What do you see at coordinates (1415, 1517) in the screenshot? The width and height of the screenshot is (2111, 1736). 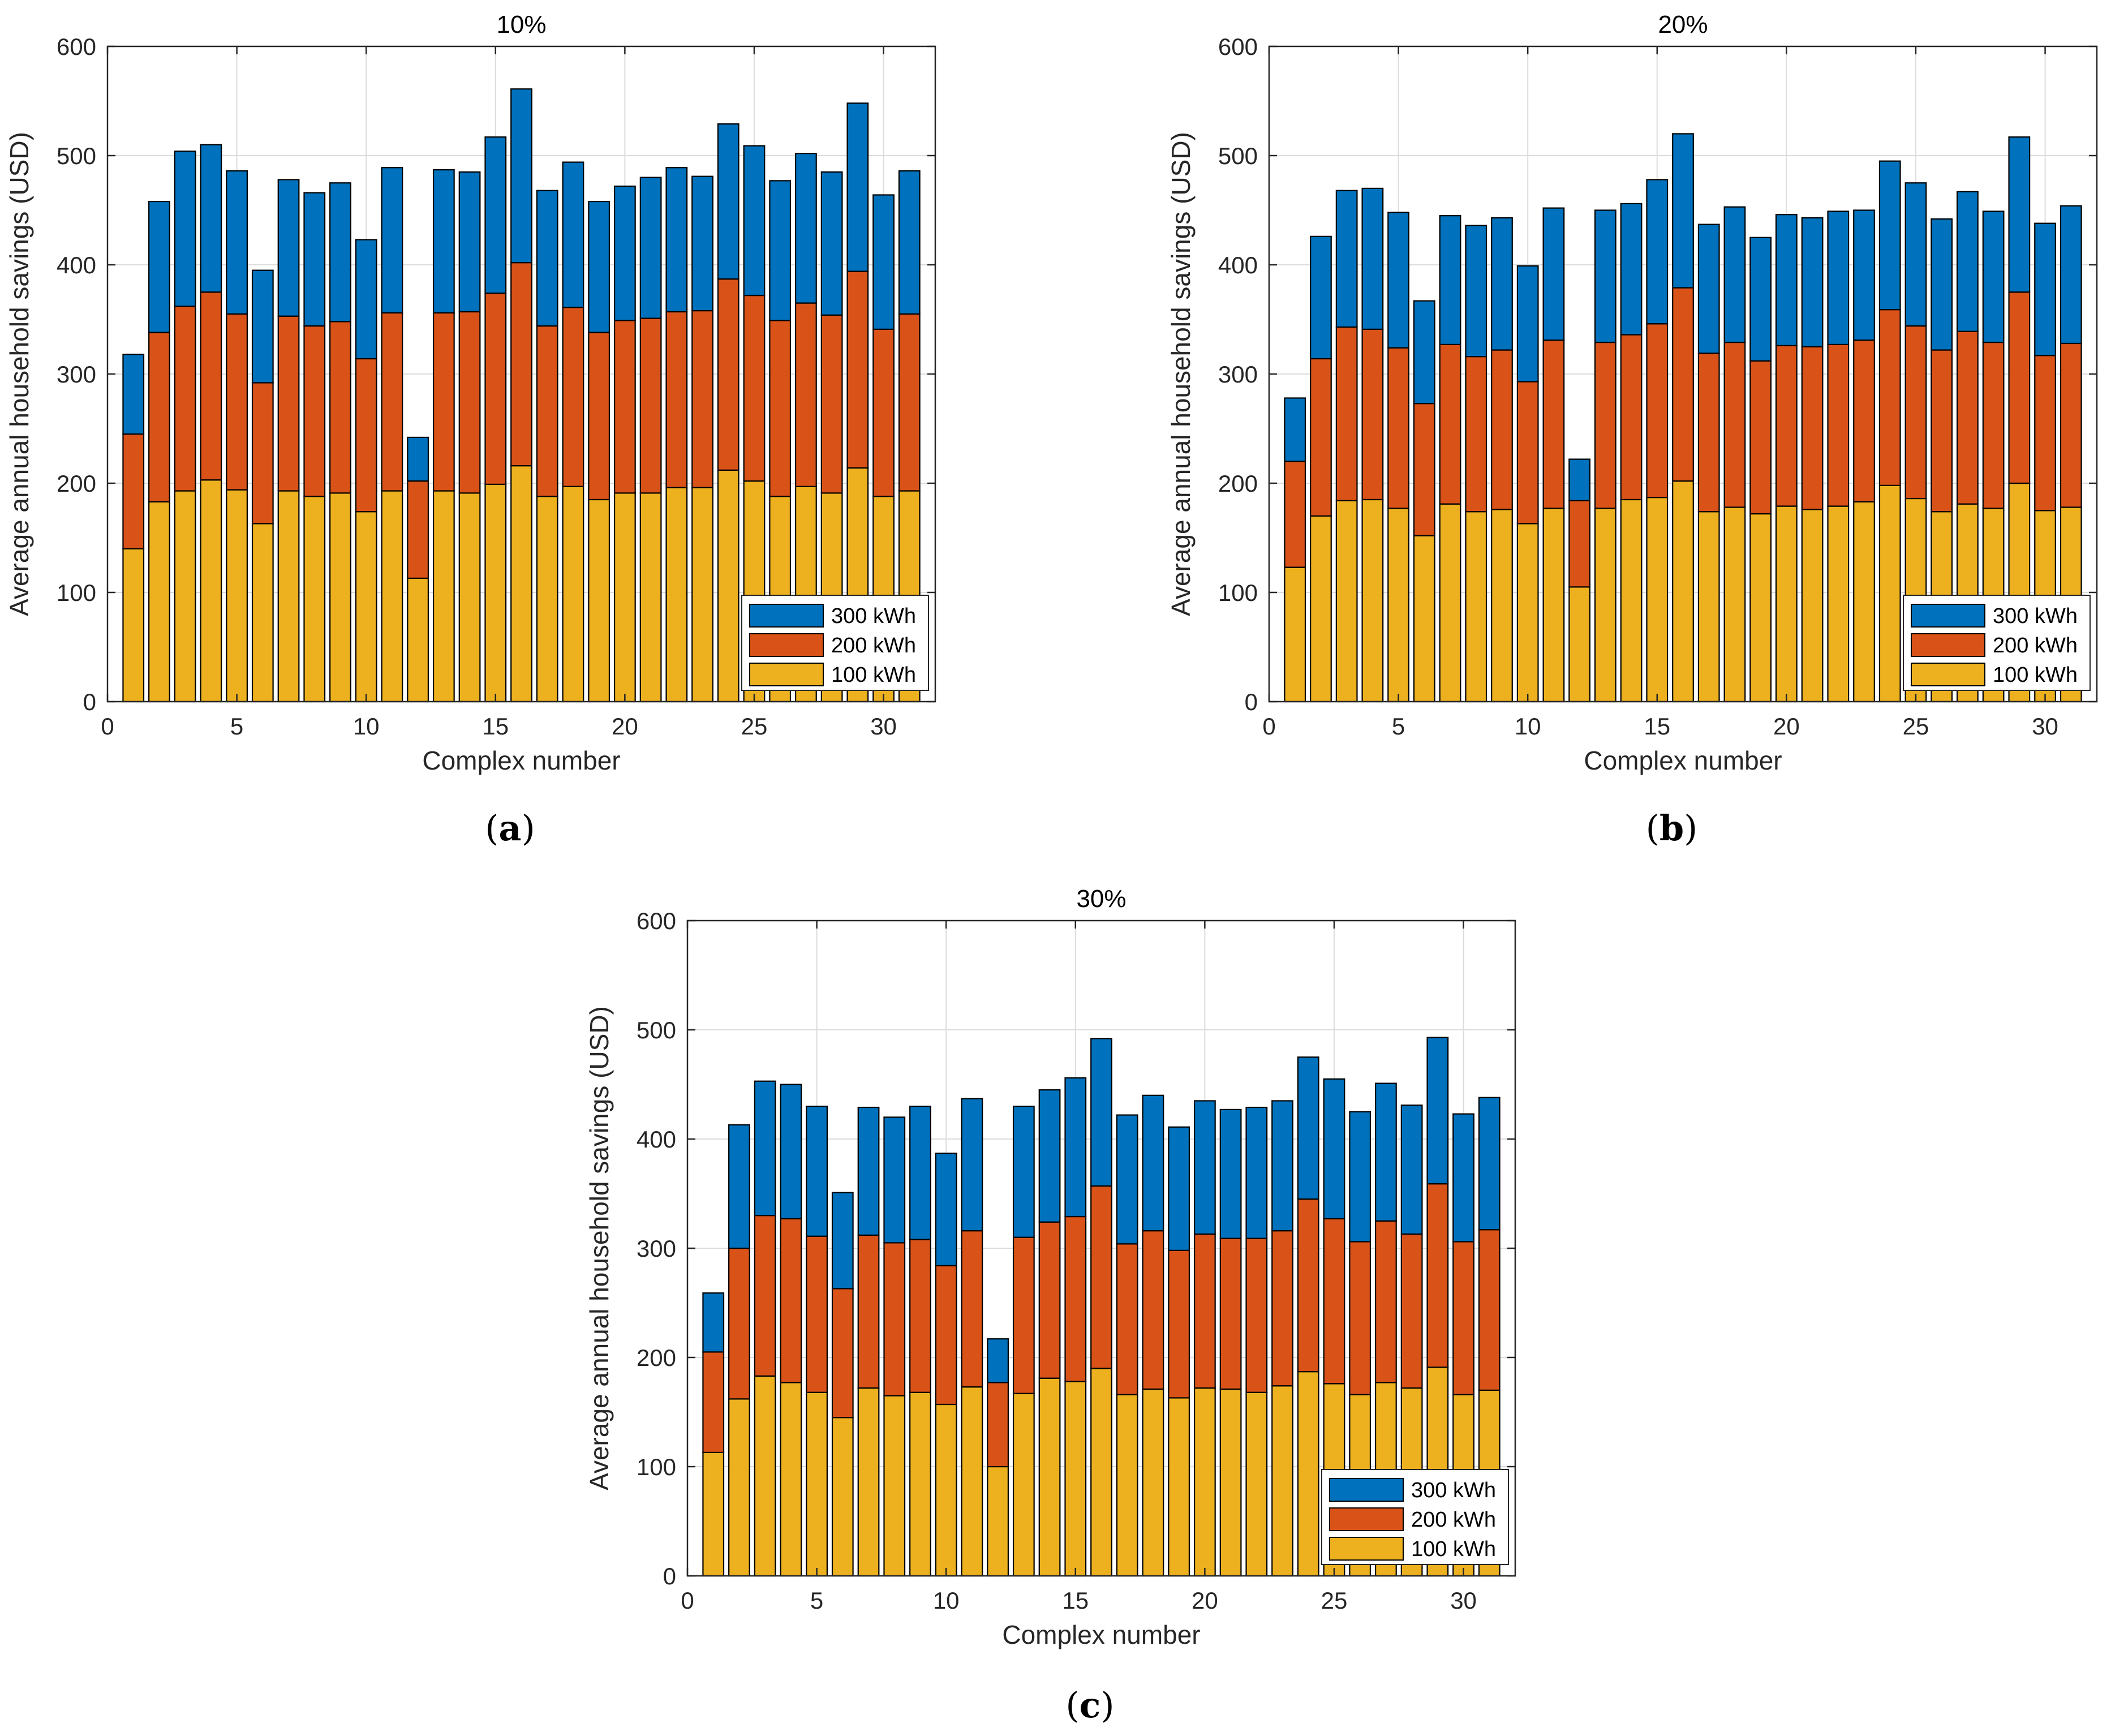 I see `legend: 300 kWh 200 kWh 100 kWh` at bounding box center [1415, 1517].